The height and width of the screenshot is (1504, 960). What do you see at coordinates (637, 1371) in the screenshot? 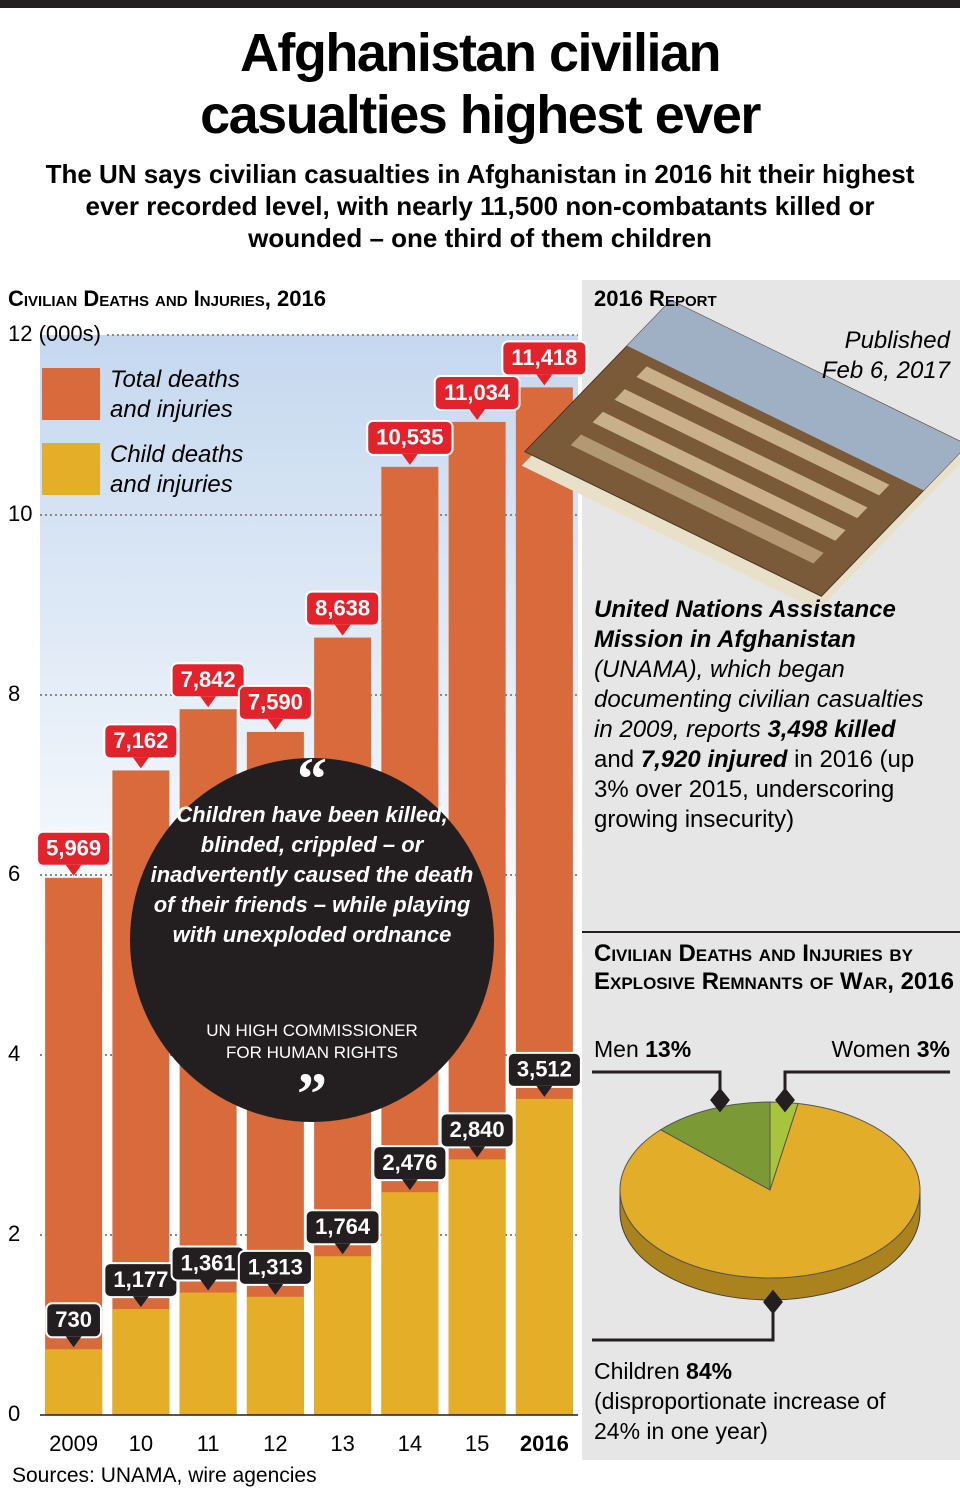
I see `pie-category: Children` at bounding box center [637, 1371].